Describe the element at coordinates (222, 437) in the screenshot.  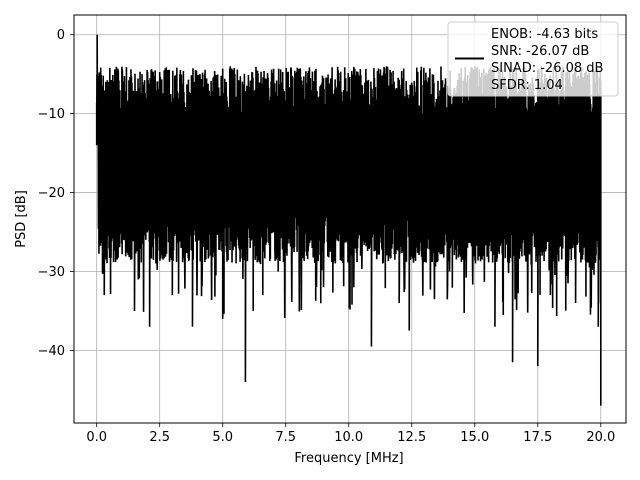
I see `x-tick-label: 5.0` at that location.